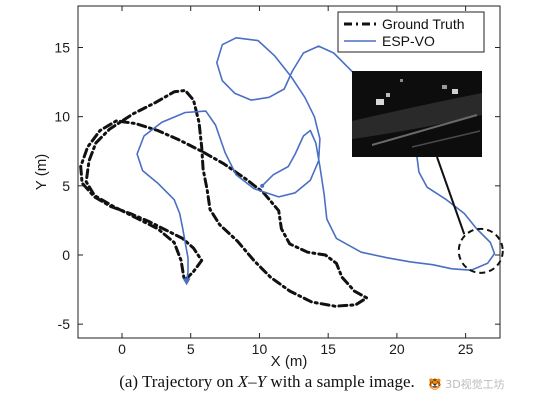  Describe the element at coordinates (178, 381) in the screenshot. I see `caption-prefix: (a) Trajectory on` at that location.